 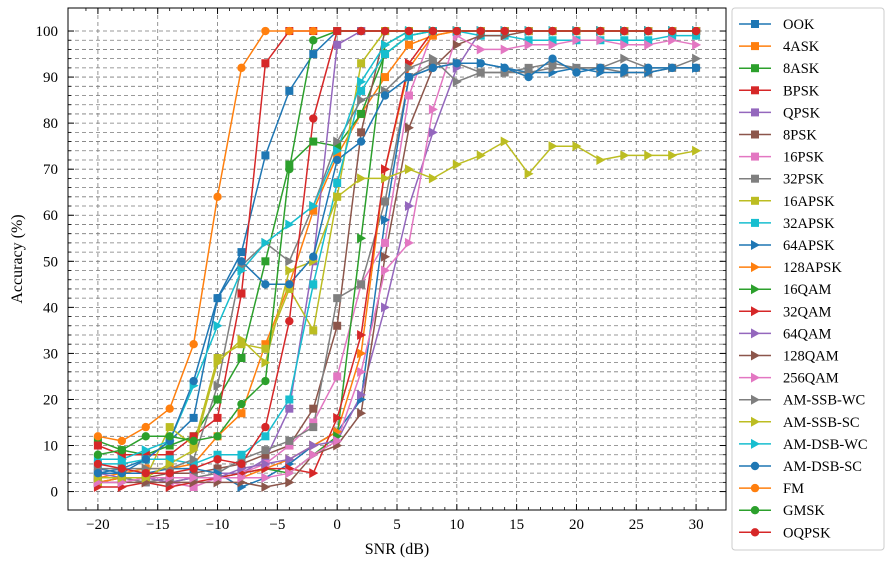 What do you see at coordinates (157, 525) in the screenshot?
I see `x-tick-label: −15` at bounding box center [157, 525].